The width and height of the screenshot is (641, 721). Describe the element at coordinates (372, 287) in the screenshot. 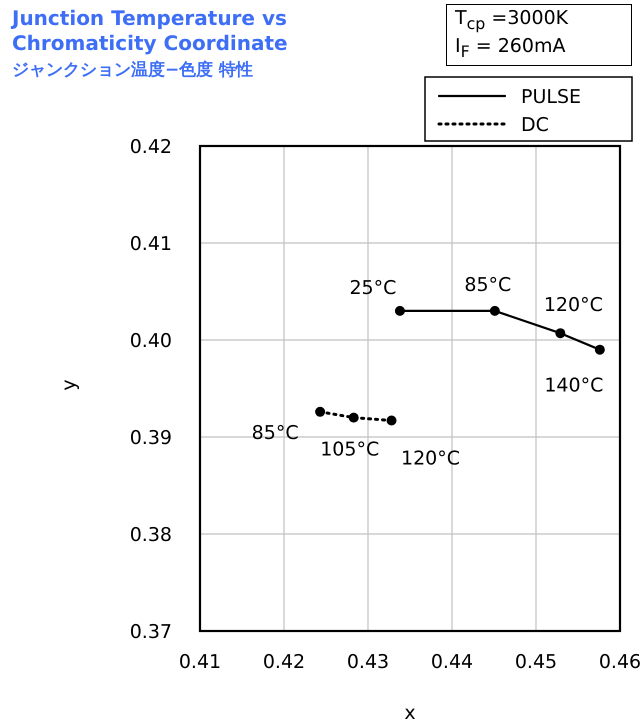

I see `annotation: 25°C` at that location.